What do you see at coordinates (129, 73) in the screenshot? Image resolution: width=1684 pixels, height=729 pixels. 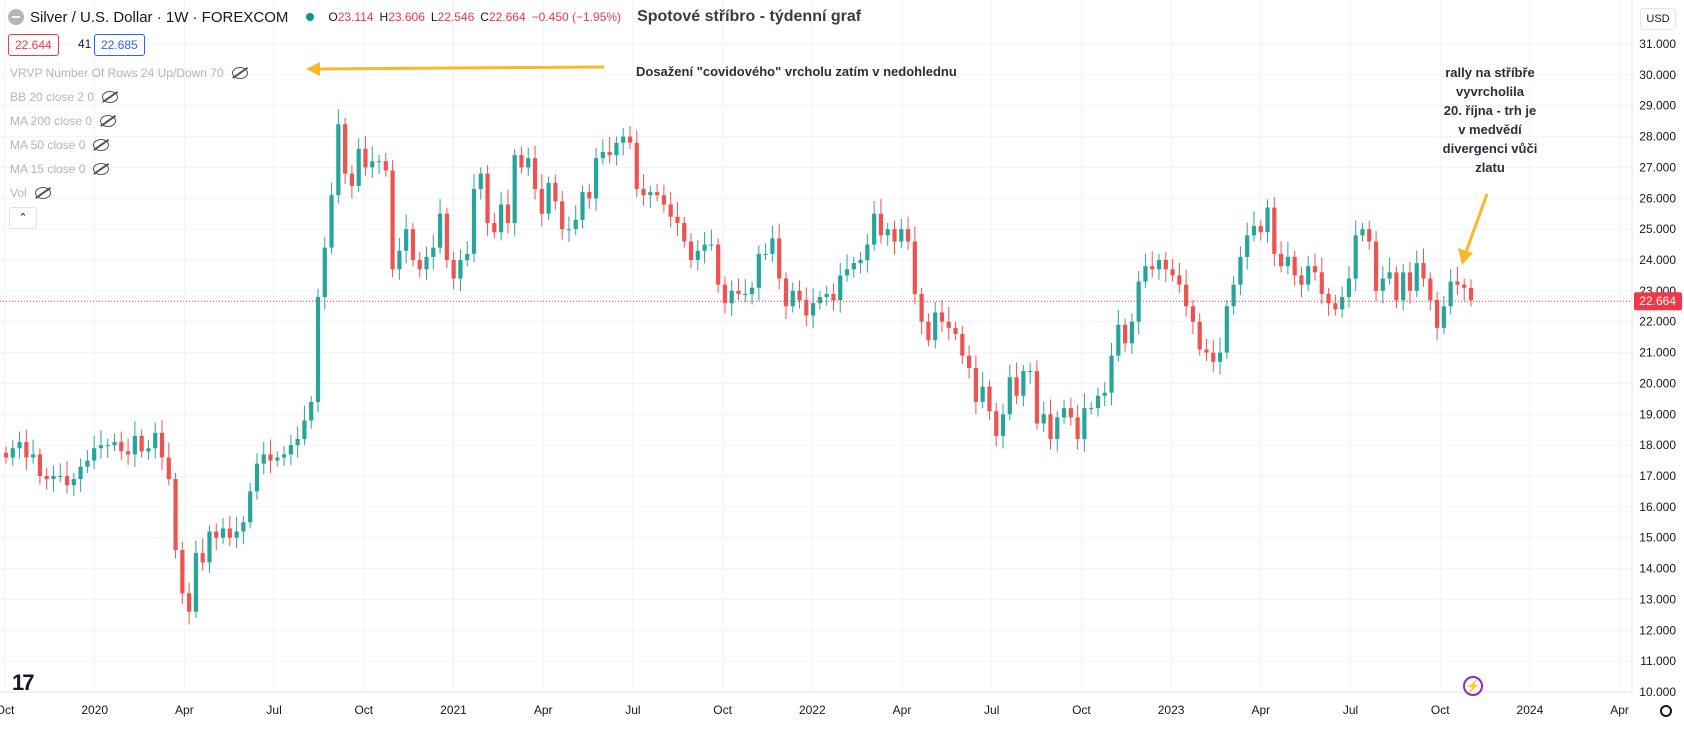 I see `indicator-vrvp: VRVP Number Of Rows 24 Up/Down 70` at bounding box center [129, 73].